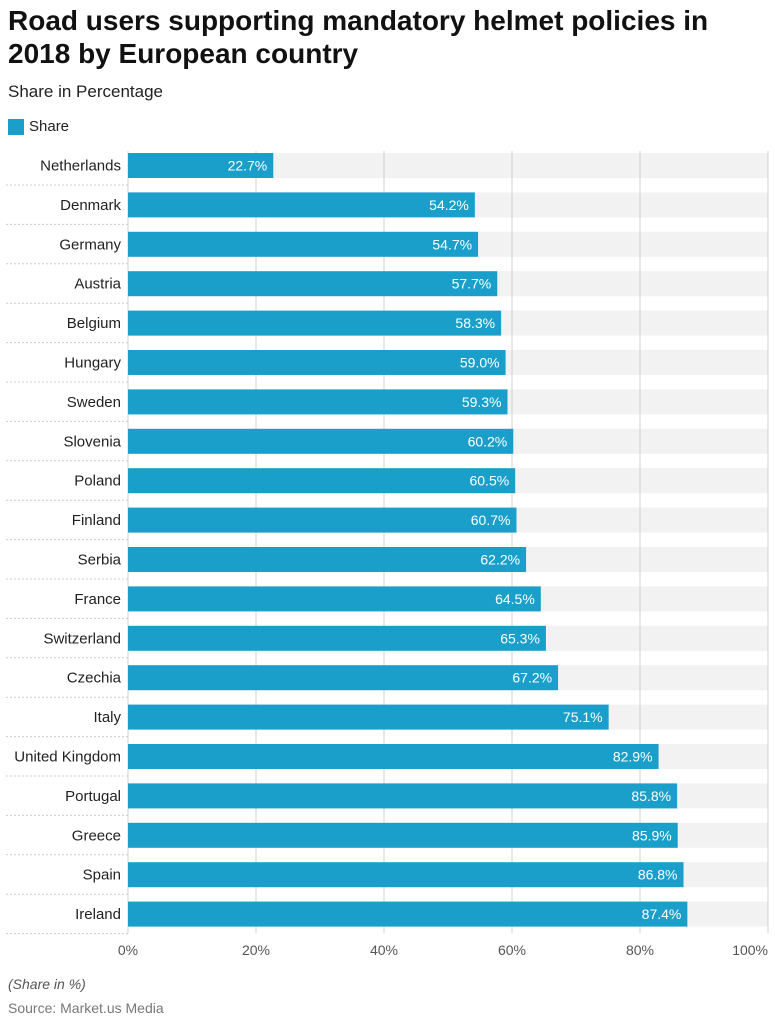 This screenshot has width=775, height=1023. What do you see at coordinates (90, 244) in the screenshot?
I see `category-label: Germany` at bounding box center [90, 244].